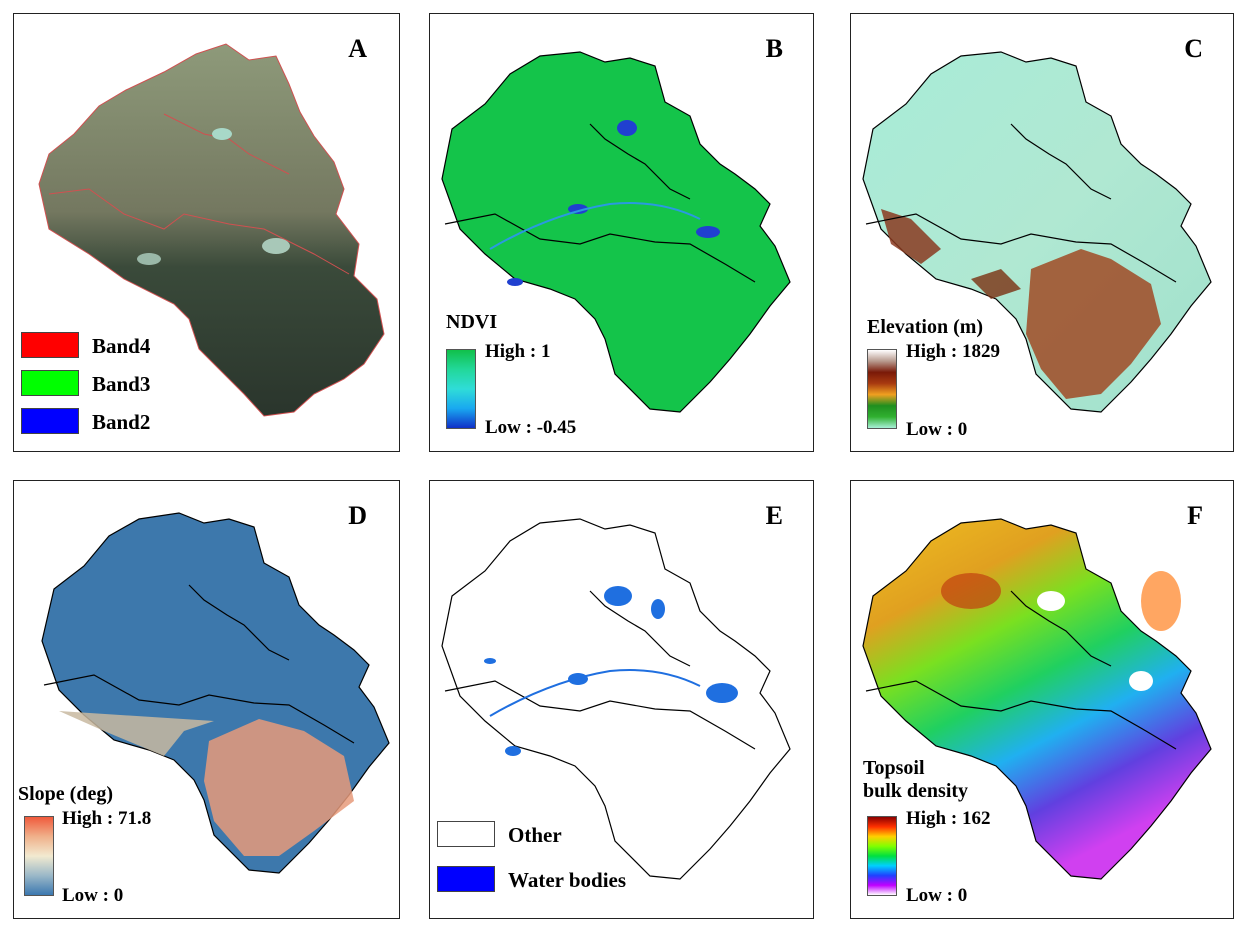 This screenshot has width=1249, height=937. Describe the element at coordinates (121, 422) in the screenshot. I see `legend-label-band2: Band2` at that location.